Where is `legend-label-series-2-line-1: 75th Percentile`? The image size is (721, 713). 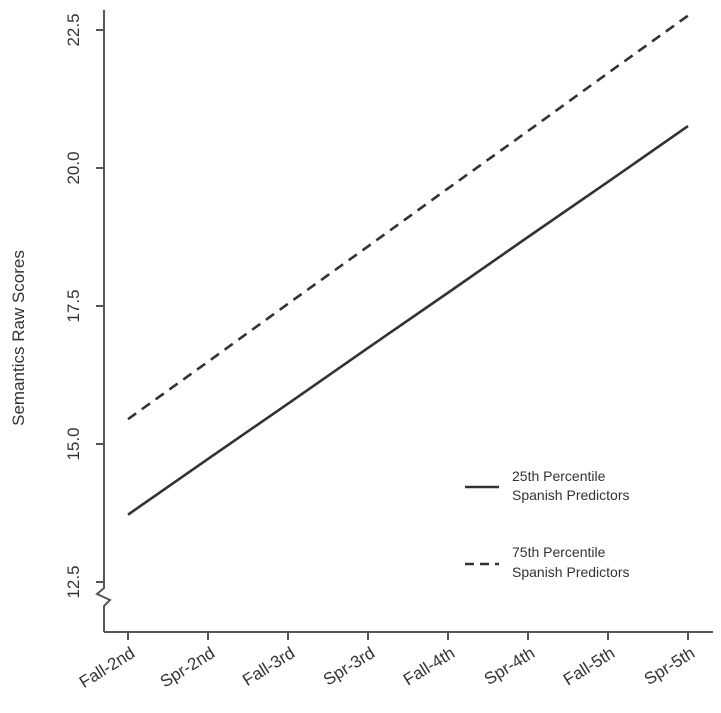 legend-label-series-2-line-1: 75th Percentile is located at coordinates (559, 552).